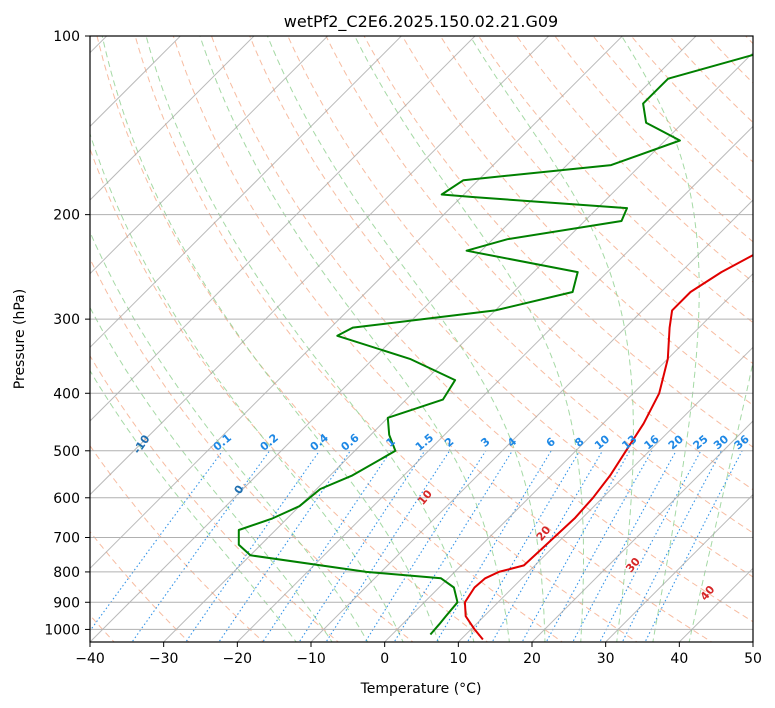  I want to click on x-tick-label: −40, so click(90, 659).